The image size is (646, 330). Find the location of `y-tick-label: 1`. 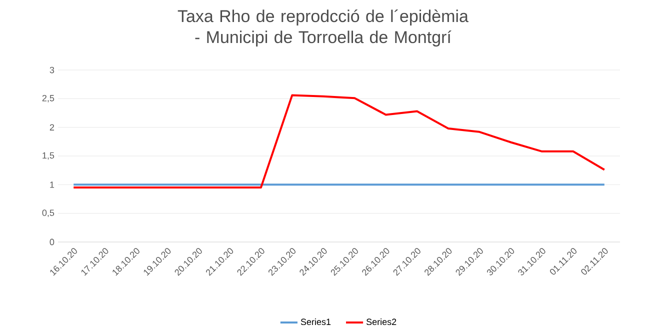

y-tick-label: 1 is located at coordinates (52, 185).